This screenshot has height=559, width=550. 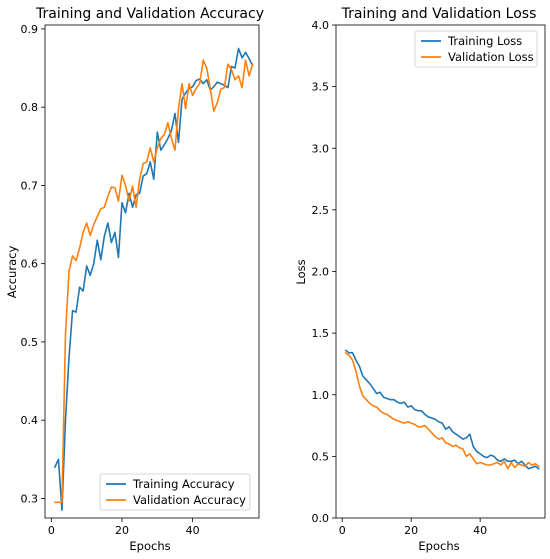 What do you see at coordinates (183, 484) in the screenshot?
I see `accuracy-legend-label: Training Accuracy` at bounding box center [183, 484].